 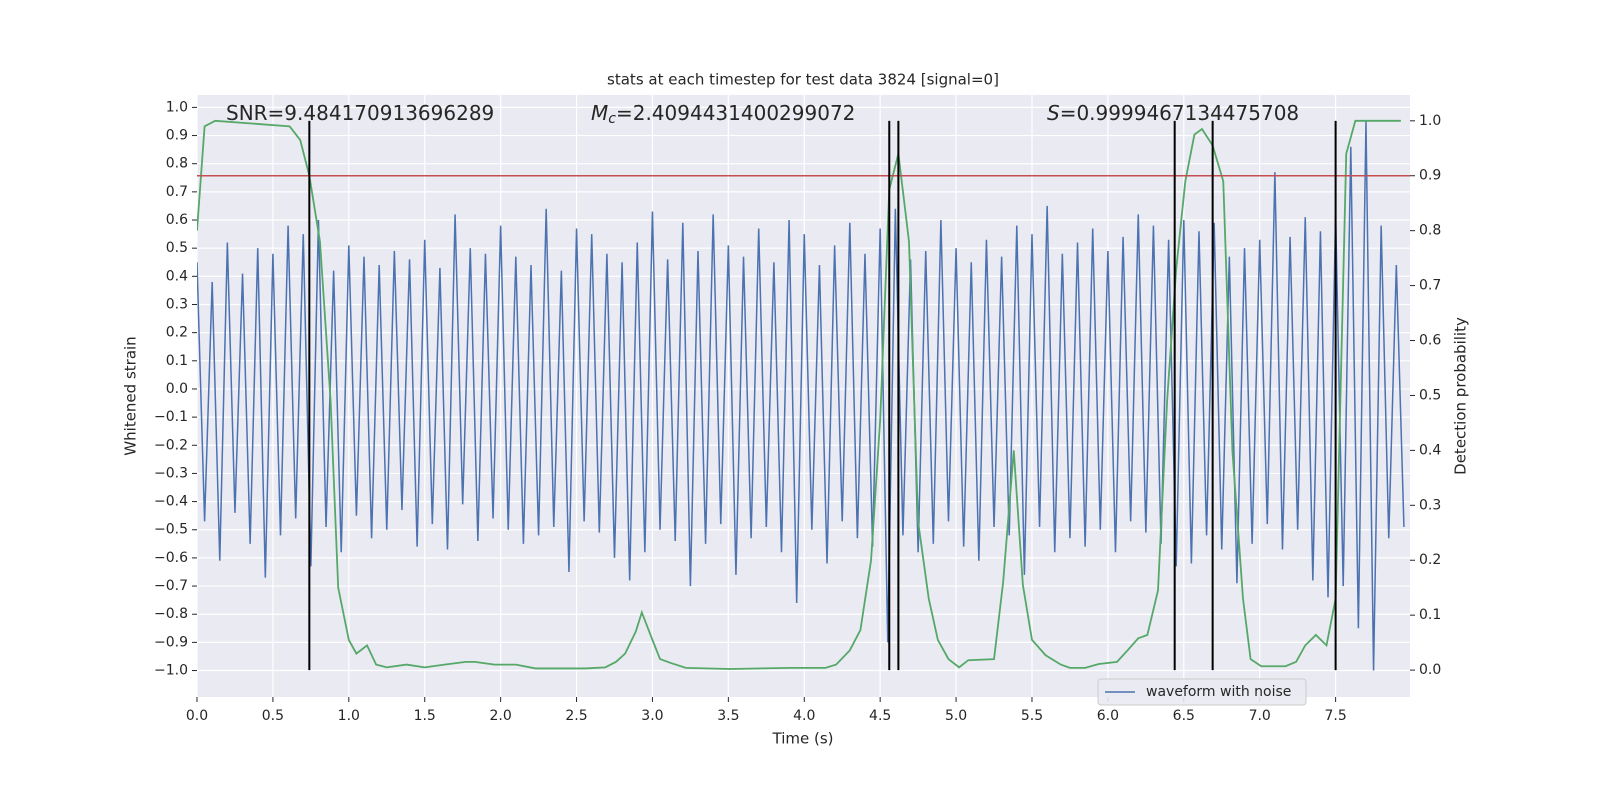 What do you see at coordinates (171, 671) in the screenshot?
I see `y-tick-label: −1.0` at bounding box center [171, 671].